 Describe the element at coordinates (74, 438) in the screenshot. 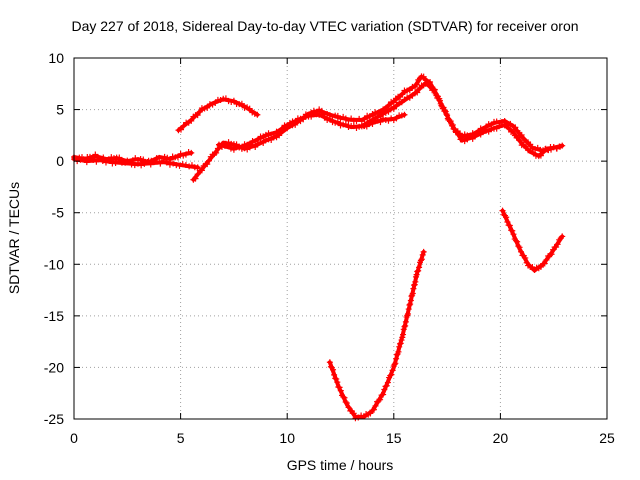

I see `x-tick-label: 0` at that location.